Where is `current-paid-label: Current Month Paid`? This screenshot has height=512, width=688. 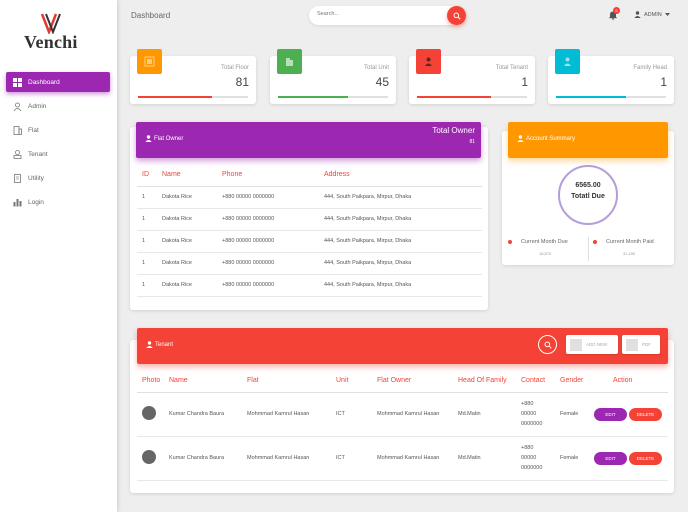 current-paid-label: Current Month Paid is located at coordinates (630, 242).